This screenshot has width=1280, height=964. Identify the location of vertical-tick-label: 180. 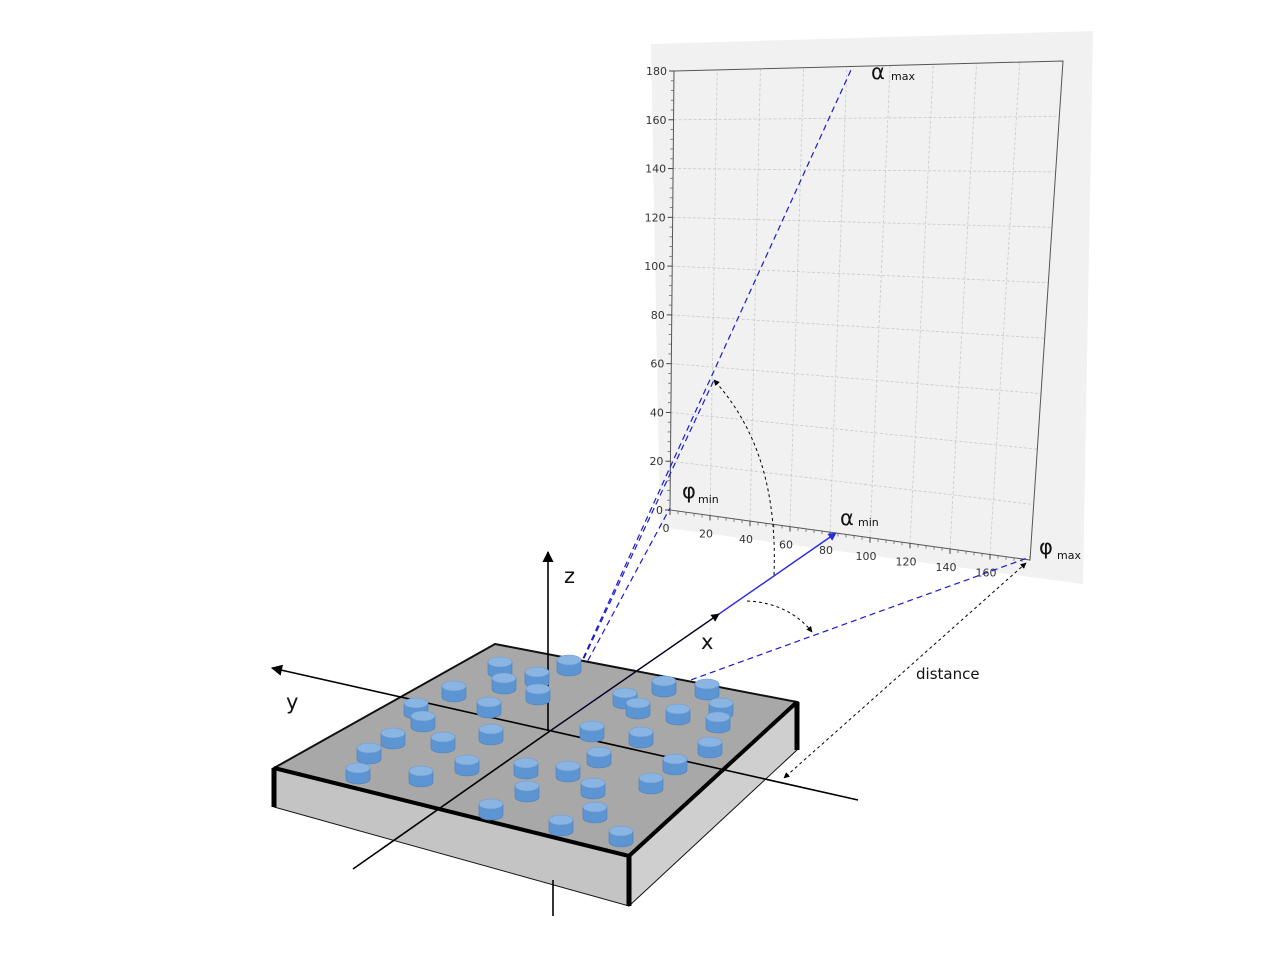
(656, 71).